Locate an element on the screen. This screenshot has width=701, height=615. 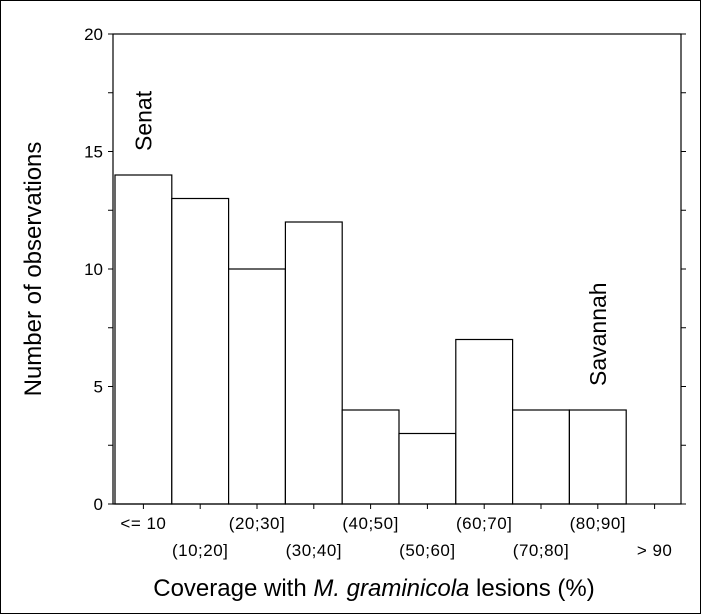
y-tick-label: 5 is located at coordinates (98, 387).